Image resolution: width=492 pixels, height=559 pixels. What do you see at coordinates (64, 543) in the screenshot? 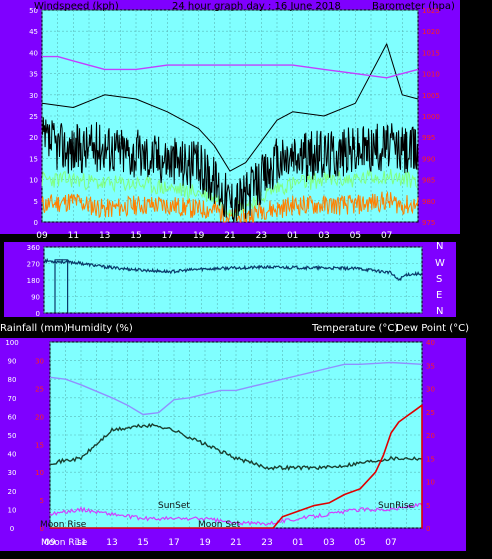
I see `event-moon-rise-bottom: Moon Rise` at bounding box center [64, 543].